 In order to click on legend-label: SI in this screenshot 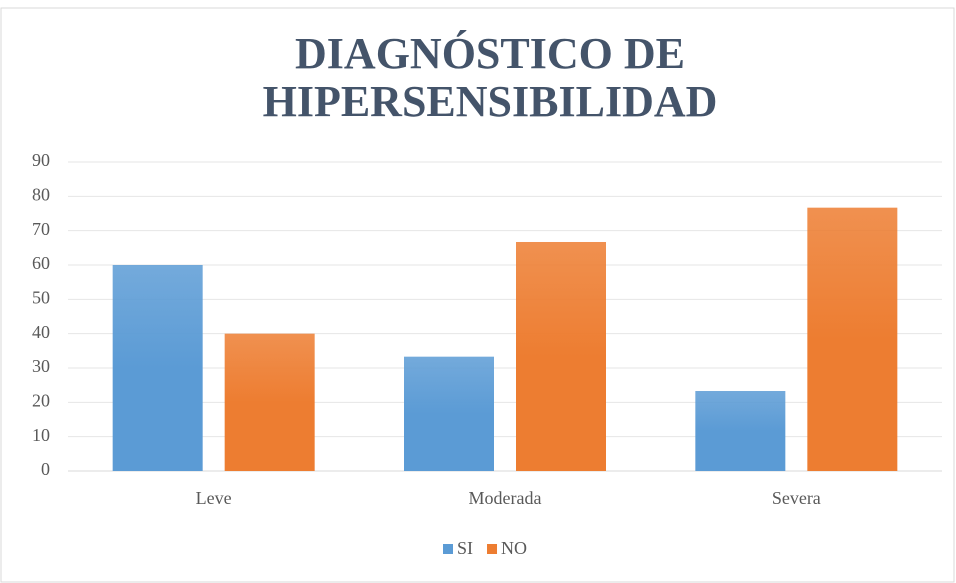, I will do `click(465, 548)`.